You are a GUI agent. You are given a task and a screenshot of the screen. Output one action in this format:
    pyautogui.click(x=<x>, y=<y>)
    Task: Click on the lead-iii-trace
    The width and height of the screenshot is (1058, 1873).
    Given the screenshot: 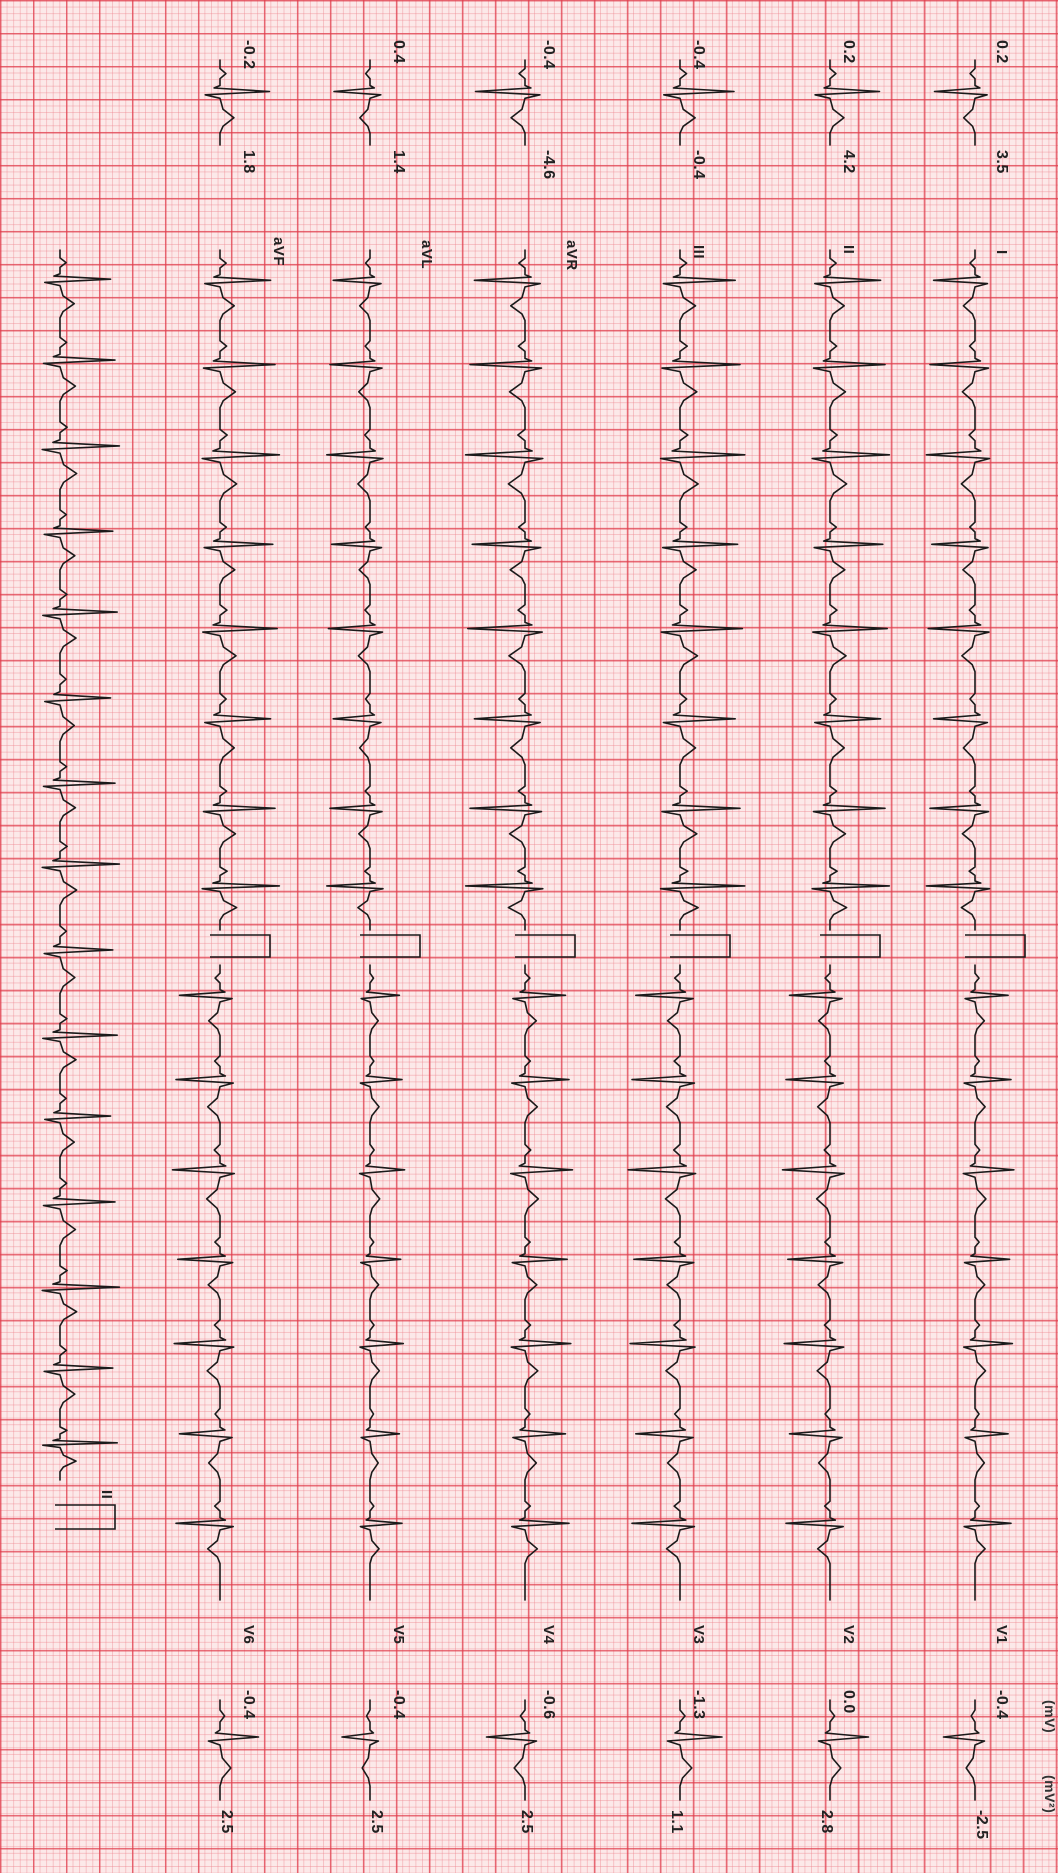 What is the action you would take?
    pyautogui.click(x=702, y=590)
    